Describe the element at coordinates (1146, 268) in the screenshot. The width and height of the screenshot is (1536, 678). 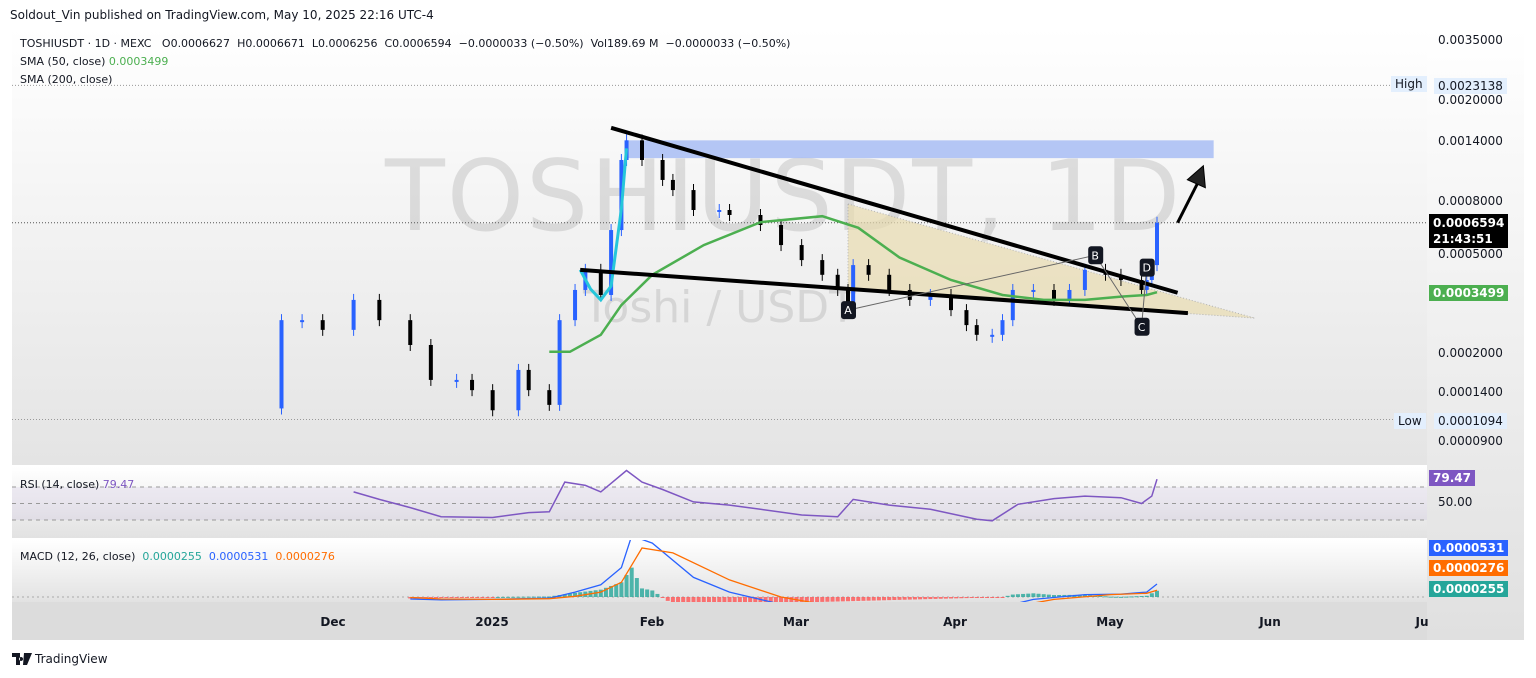
I see `pattern-point-label-d: D` at that location.